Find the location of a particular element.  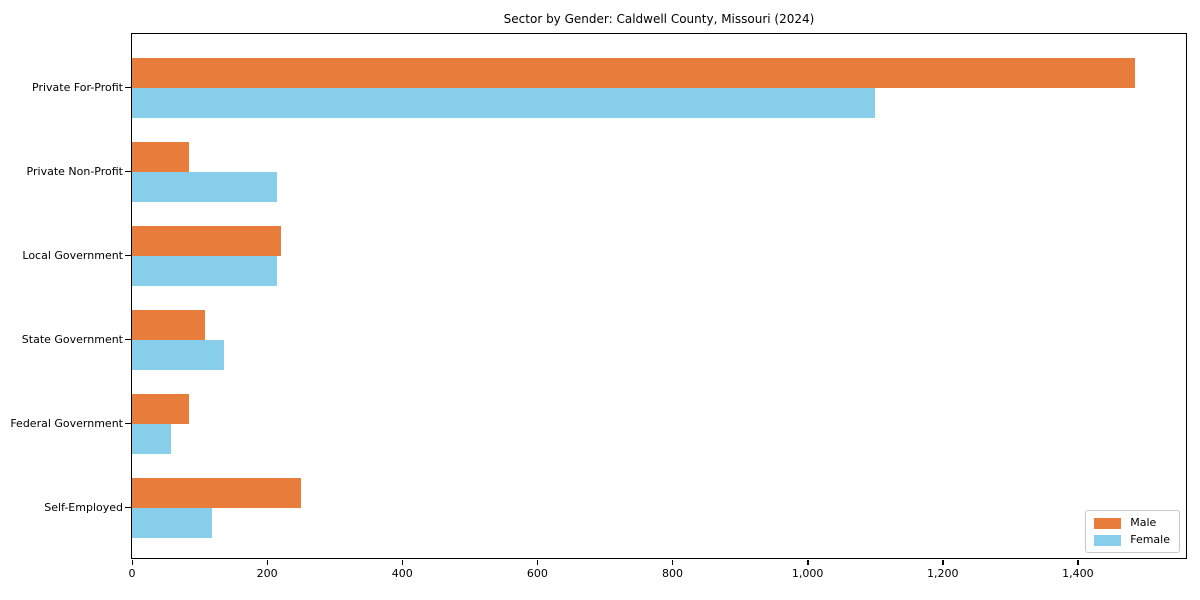

legend: Male Female is located at coordinates (1132, 531).